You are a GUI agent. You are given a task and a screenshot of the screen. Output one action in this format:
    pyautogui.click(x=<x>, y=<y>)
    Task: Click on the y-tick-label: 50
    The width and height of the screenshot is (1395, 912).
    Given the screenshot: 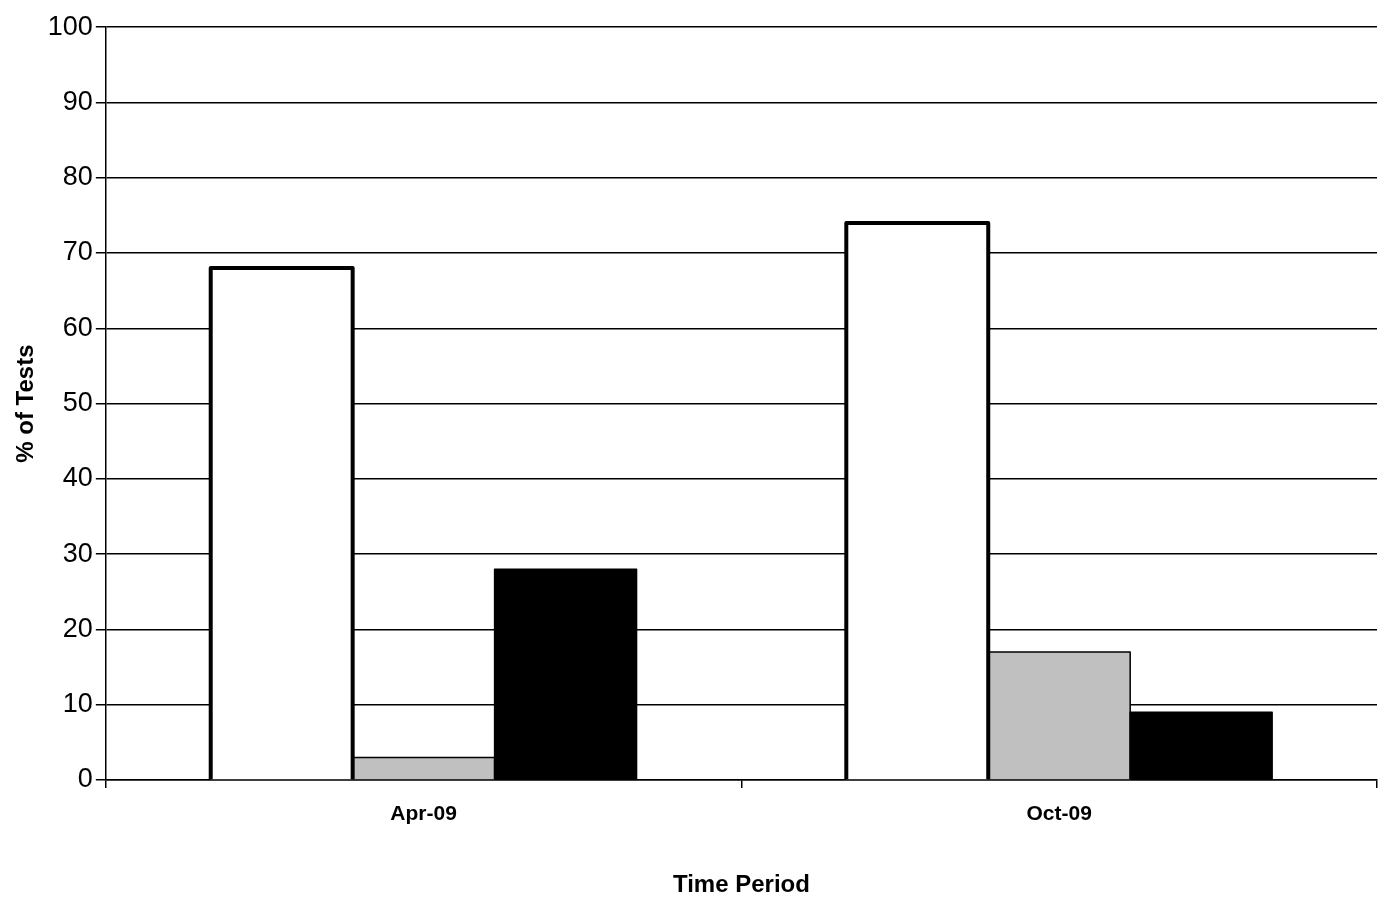 What is the action you would take?
    pyautogui.click(x=77, y=402)
    